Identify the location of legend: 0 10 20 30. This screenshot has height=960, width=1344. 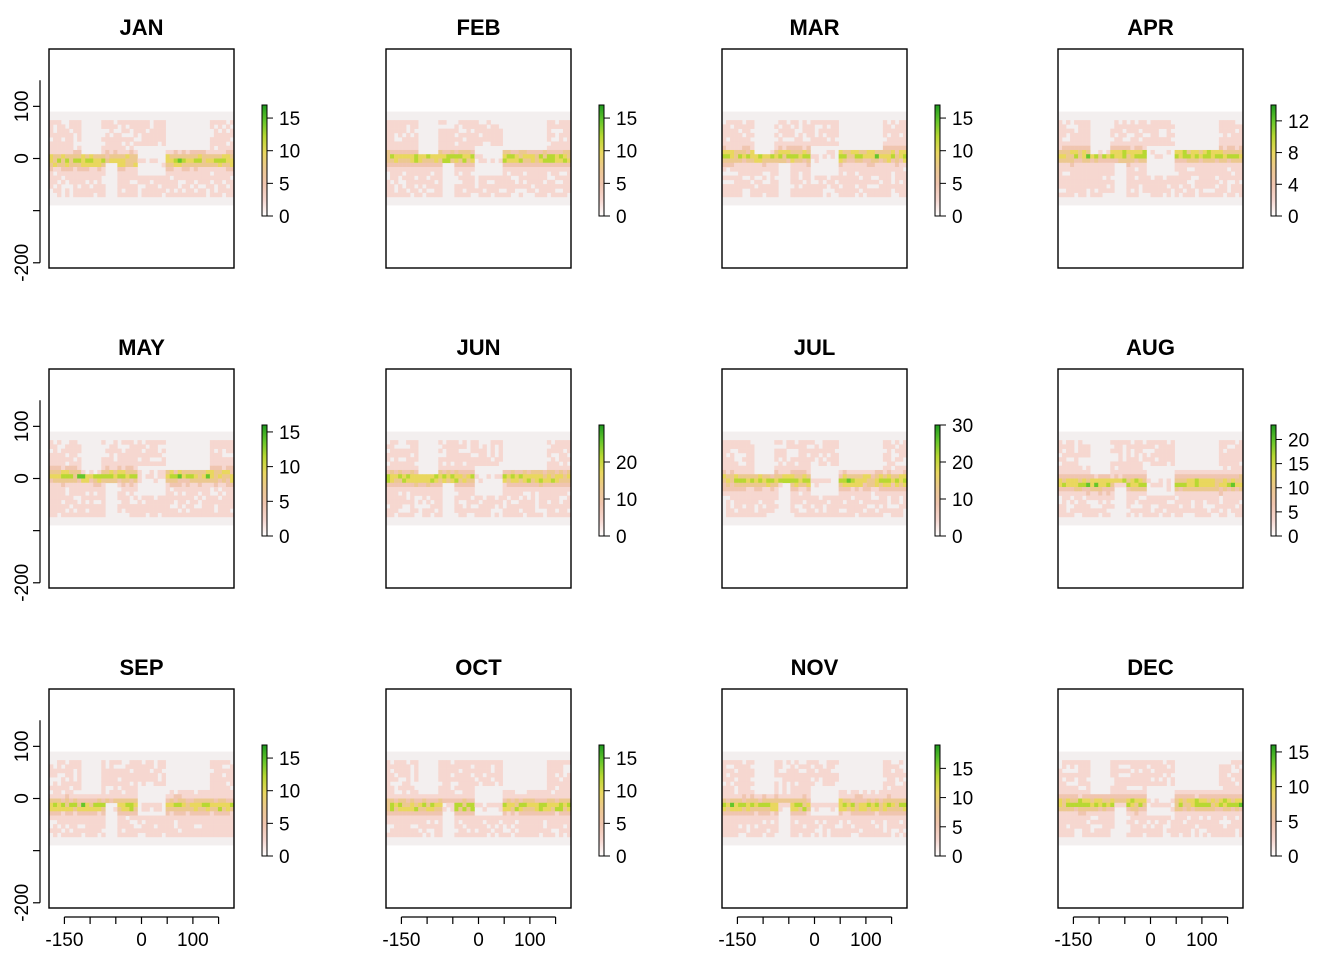
(953, 482).